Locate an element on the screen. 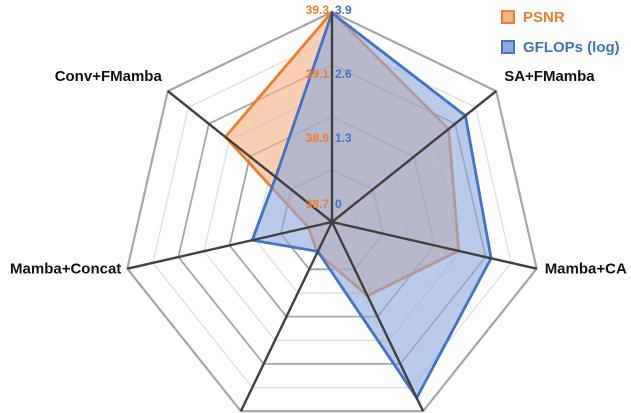 The height and width of the screenshot is (413, 631). category-label-sa-fmamba: SA+FMamba is located at coordinates (549, 76).